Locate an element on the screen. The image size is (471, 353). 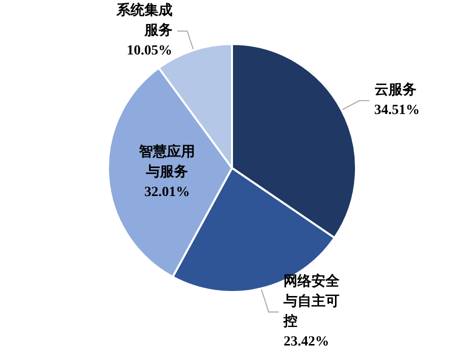
data-label: 32.01% is located at coordinates (167, 192).